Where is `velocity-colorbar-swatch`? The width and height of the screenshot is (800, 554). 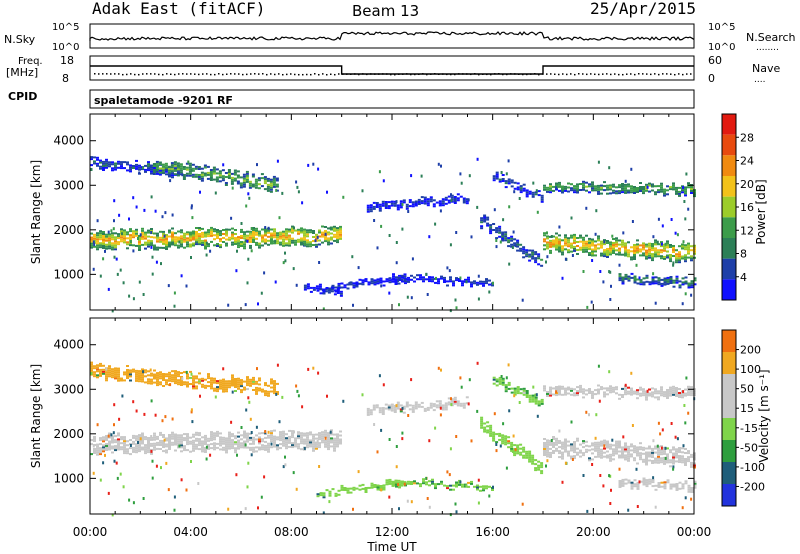 velocity-colorbar-swatch is located at coordinates (729, 407).